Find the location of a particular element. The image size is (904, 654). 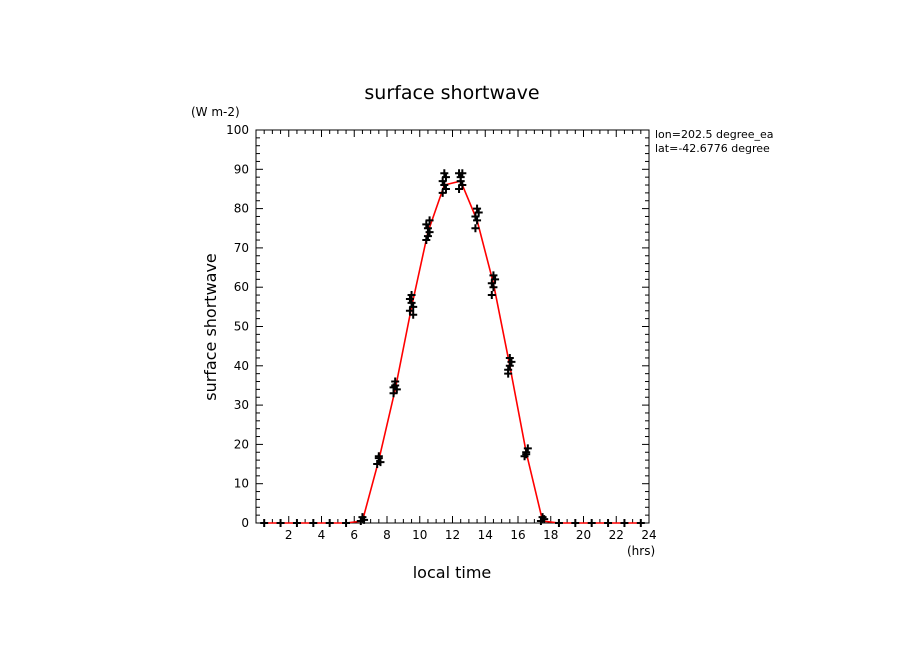

y-tick-label: 100 is located at coordinates (237, 130).